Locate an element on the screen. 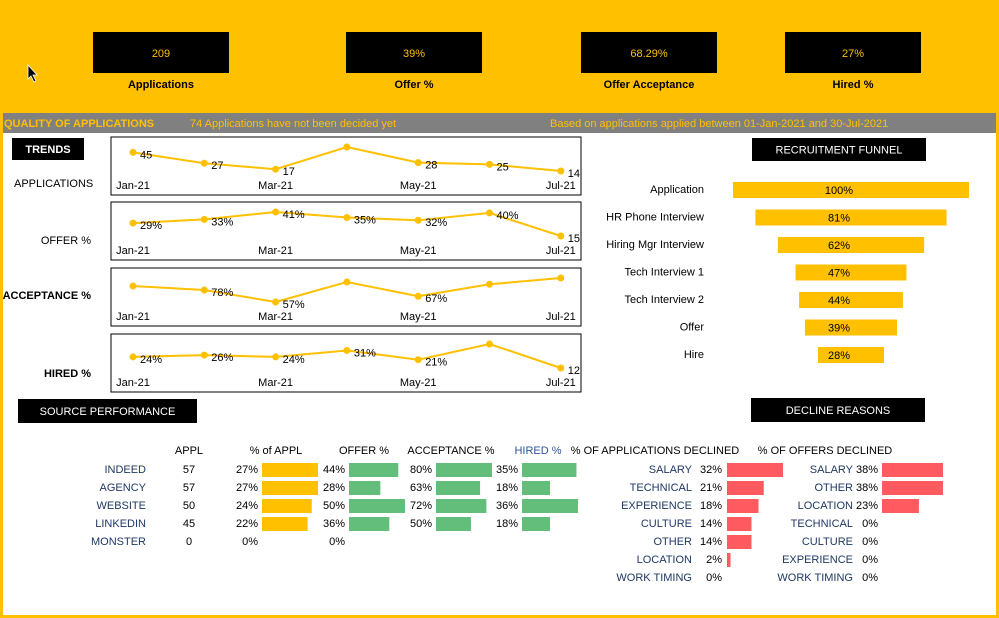 Image resolution: width=999 pixels, height=618 pixels. source-name: INDEED is located at coordinates (125, 470).